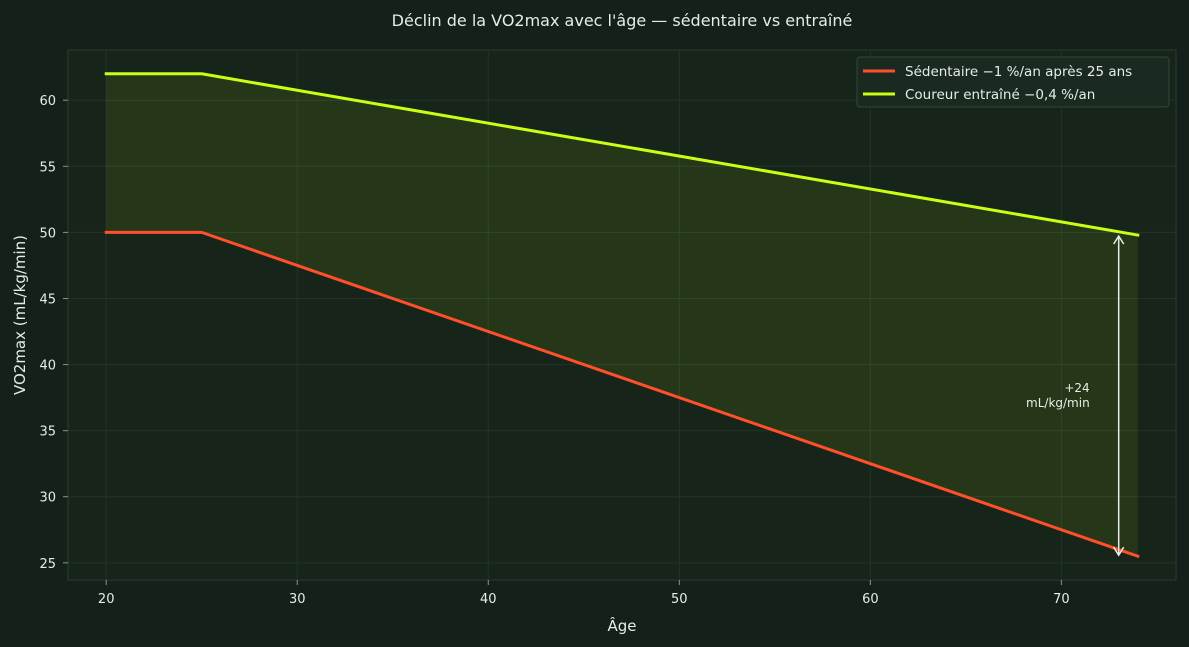 The height and width of the screenshot is (647, 1189). Describe the element at coordinates (1119, 551) in the screenshot. I see `gap-arrow-head-bottom` at that location.